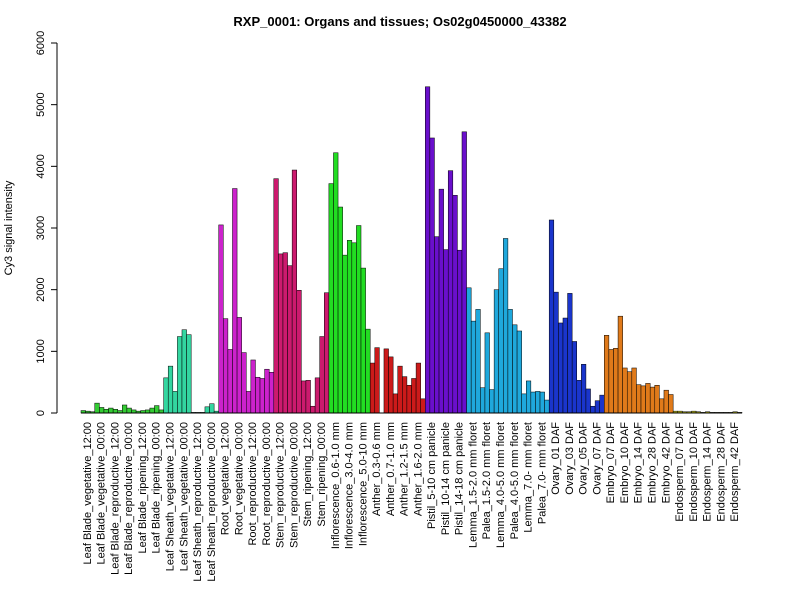  Describe the element at coordinates (597, 458) in the screenshot. I see `x-tick-label: Ovary_07 DAF` at that location.